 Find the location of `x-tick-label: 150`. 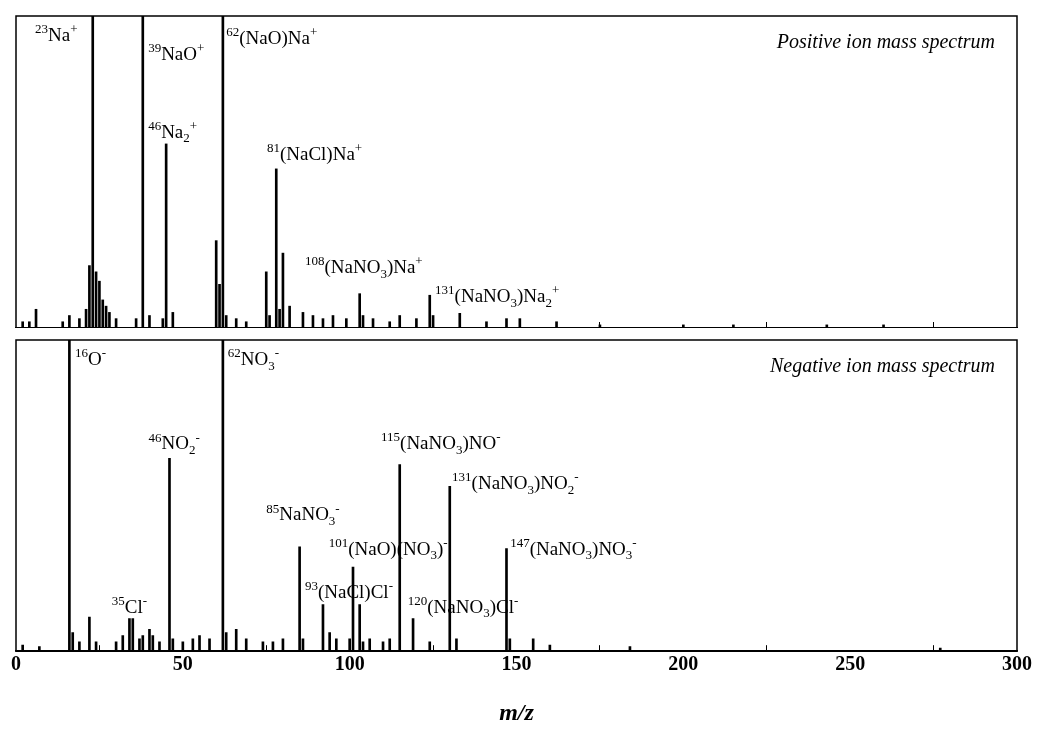

x-tick-label: 150 is located at coordinates (516, 663).